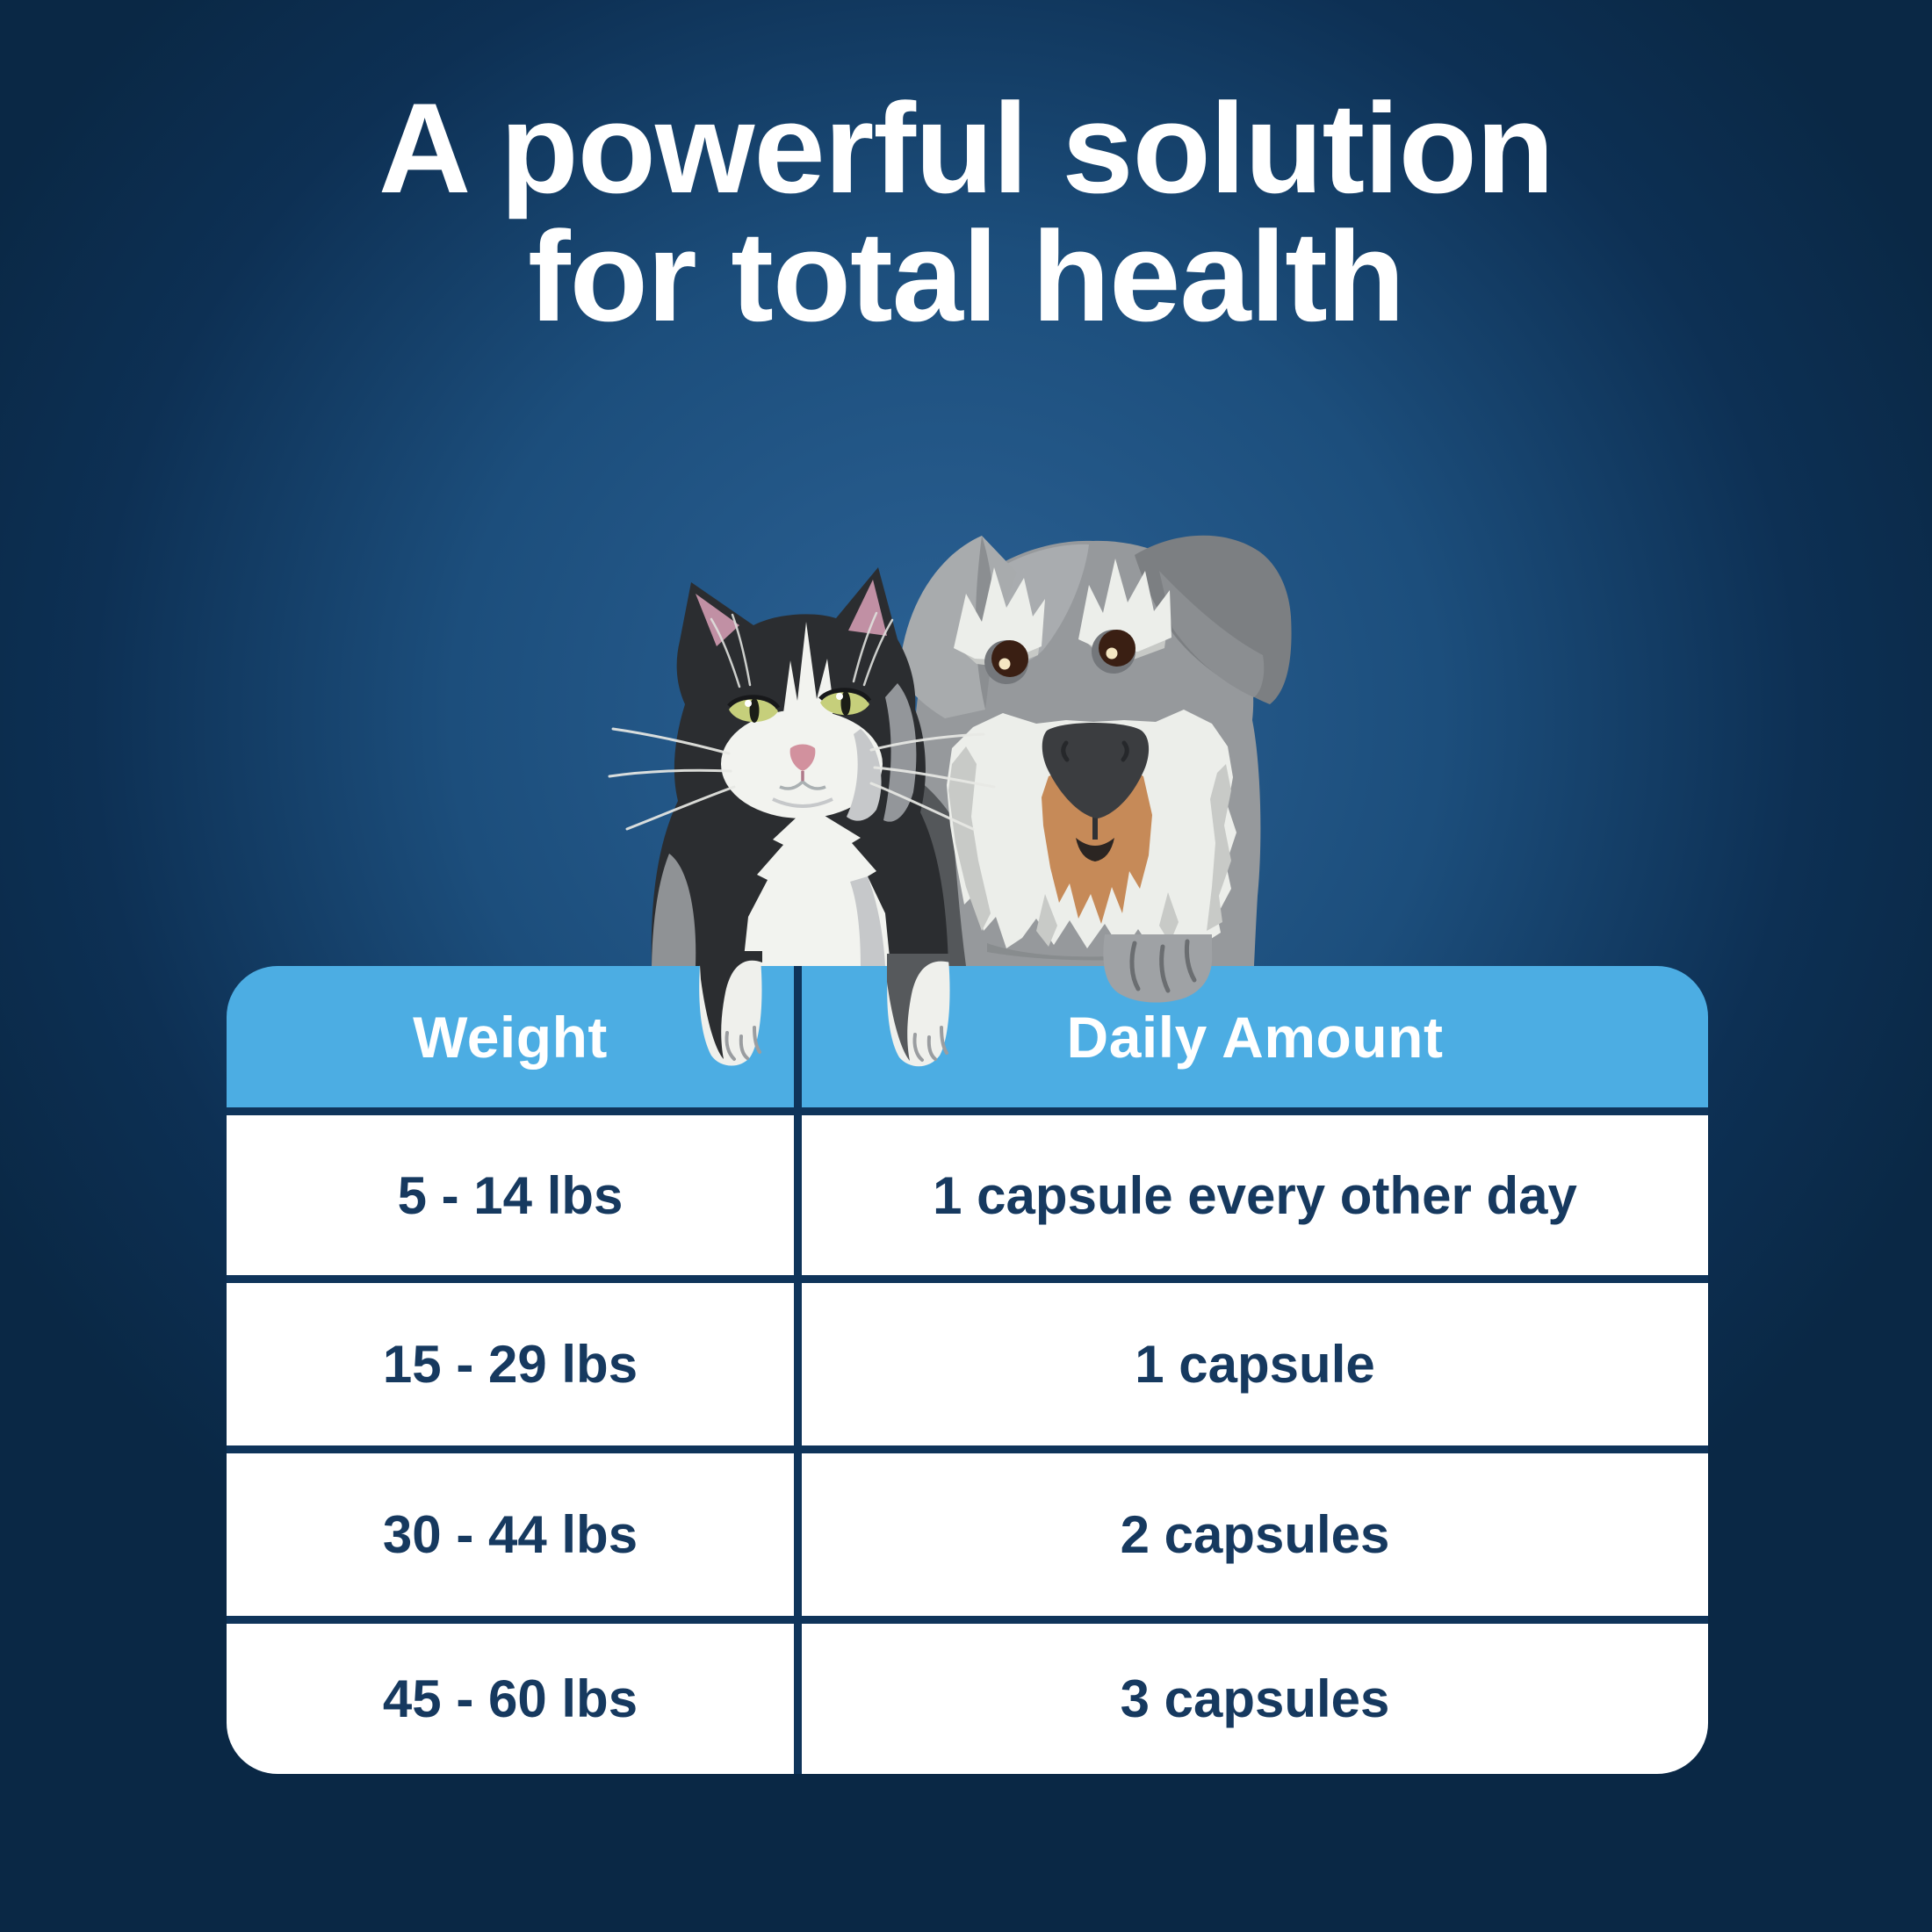  I want to click on cat-nose-icon, so click(802, 757).